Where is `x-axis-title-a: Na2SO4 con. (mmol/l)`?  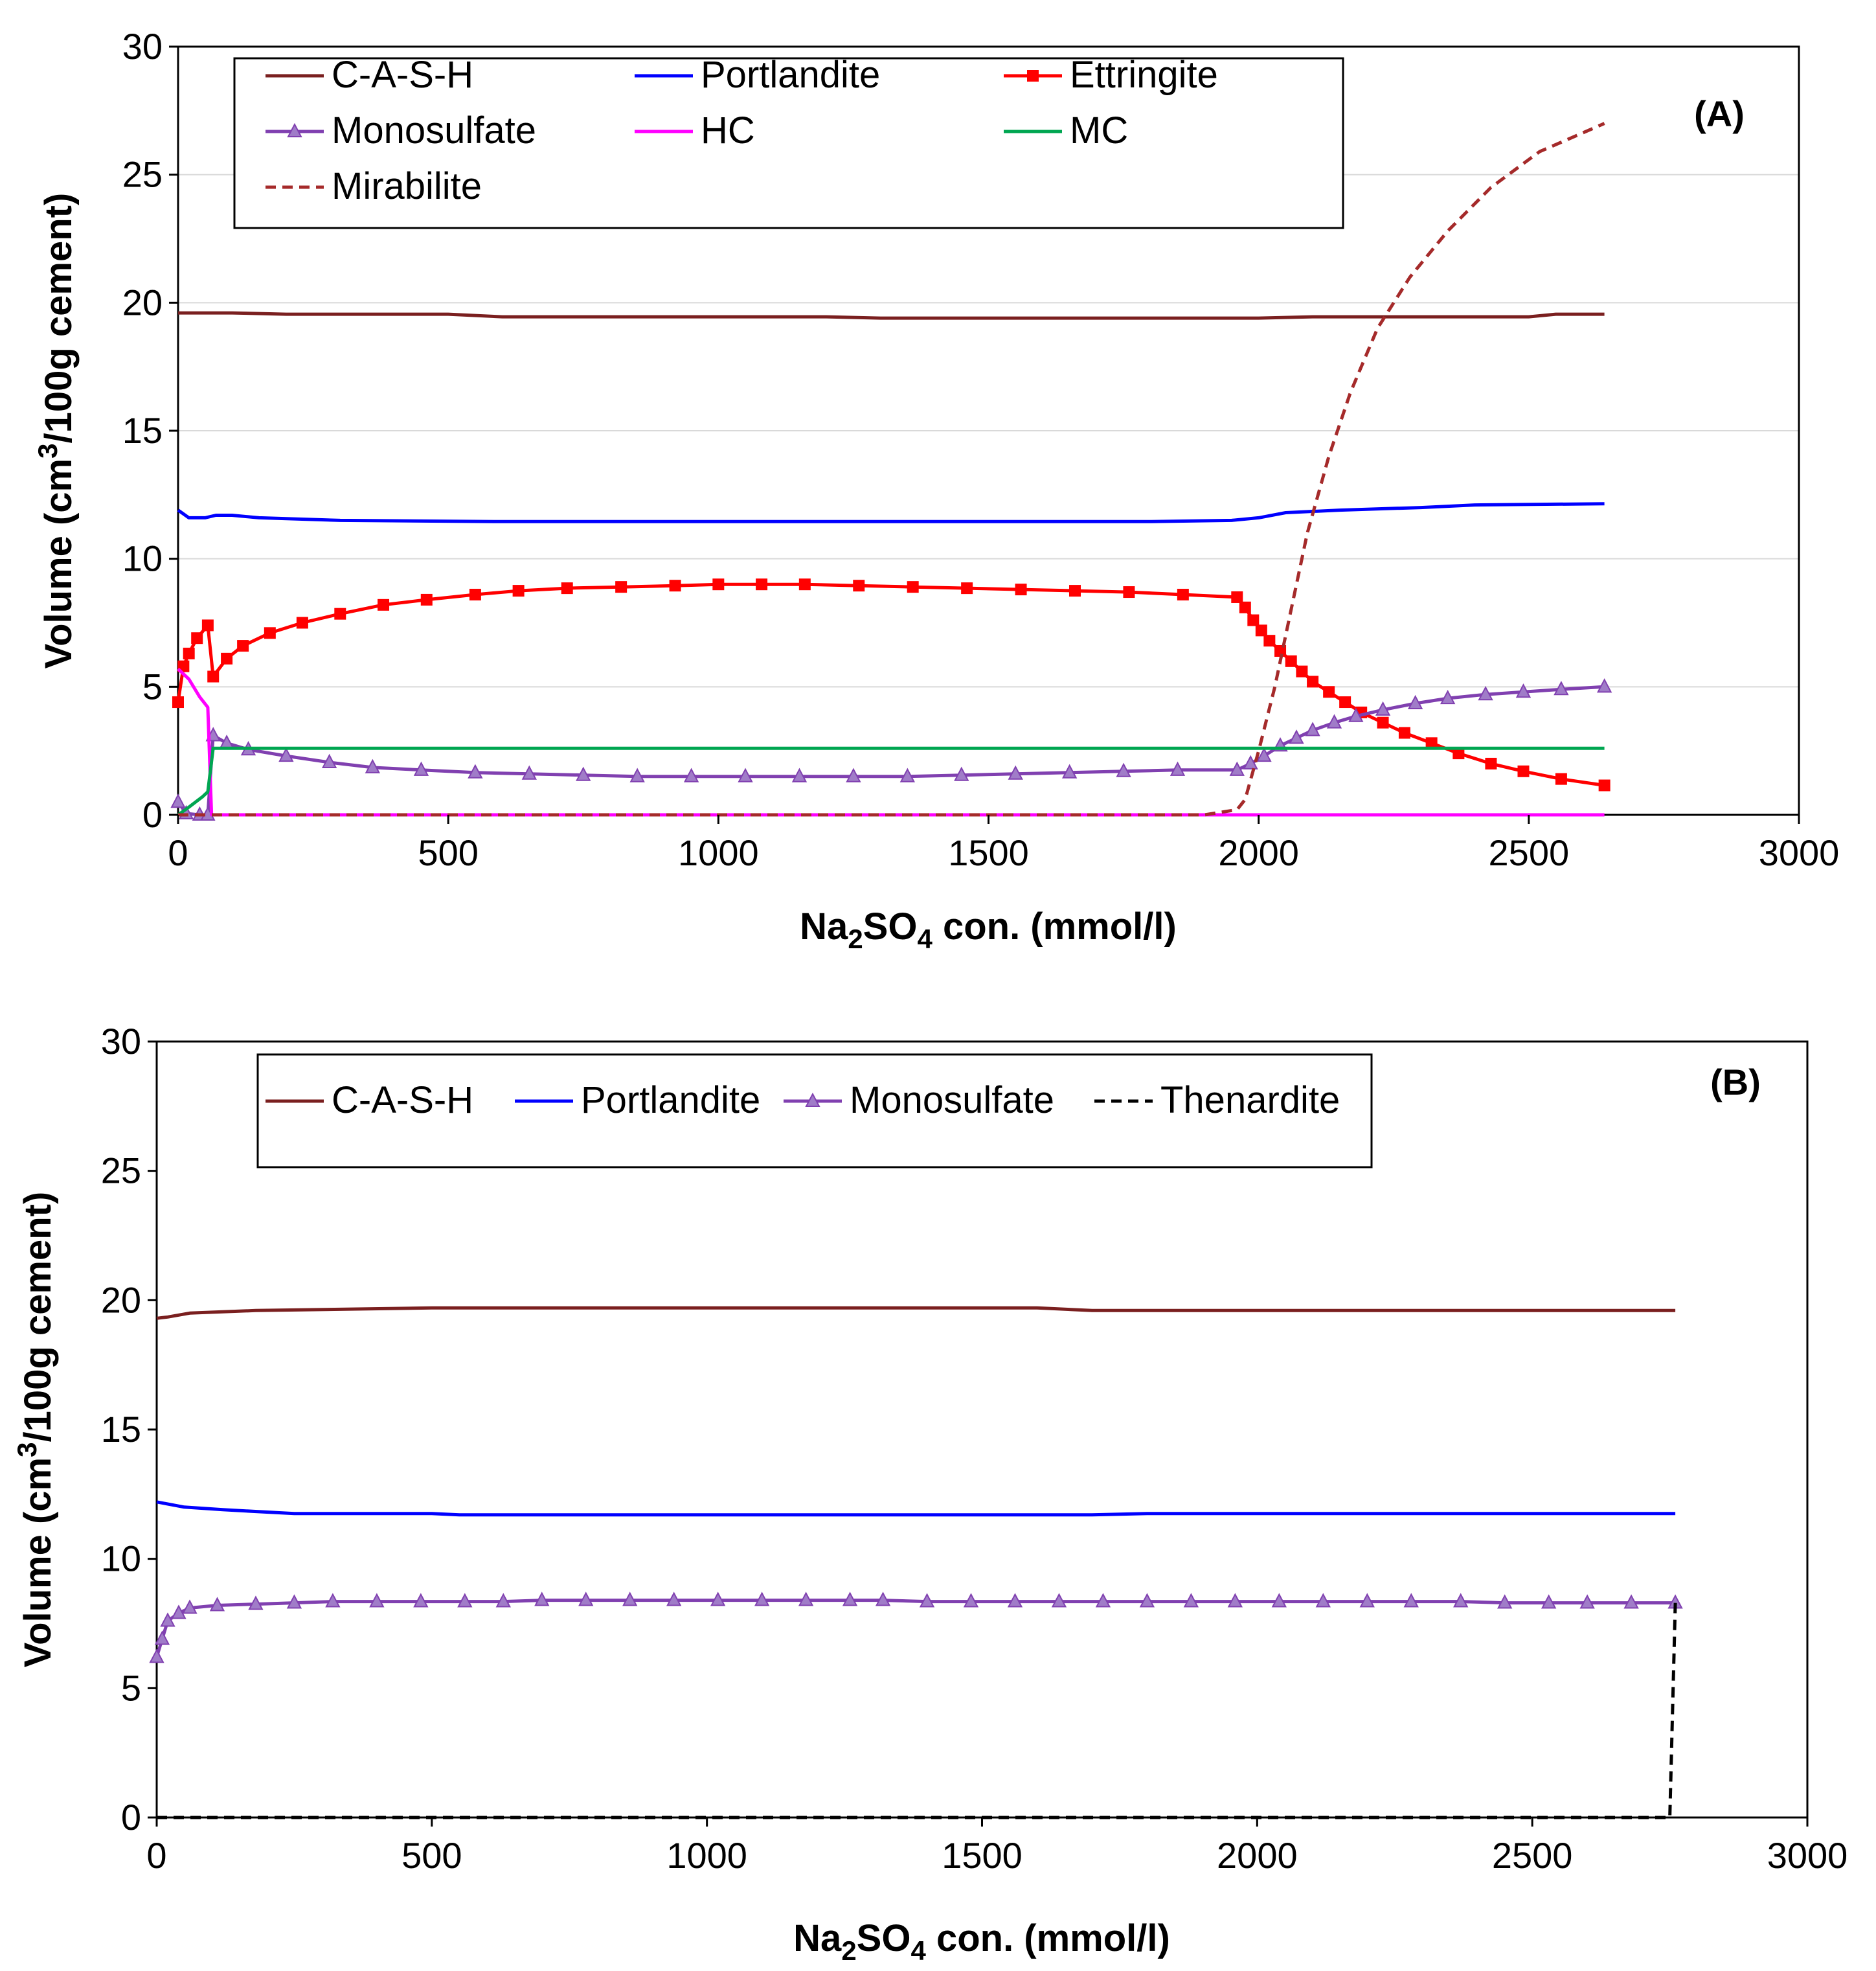
x-axis-title-a: Na2SO4 con. (mmol/l) is located at coordinates (989, 930).